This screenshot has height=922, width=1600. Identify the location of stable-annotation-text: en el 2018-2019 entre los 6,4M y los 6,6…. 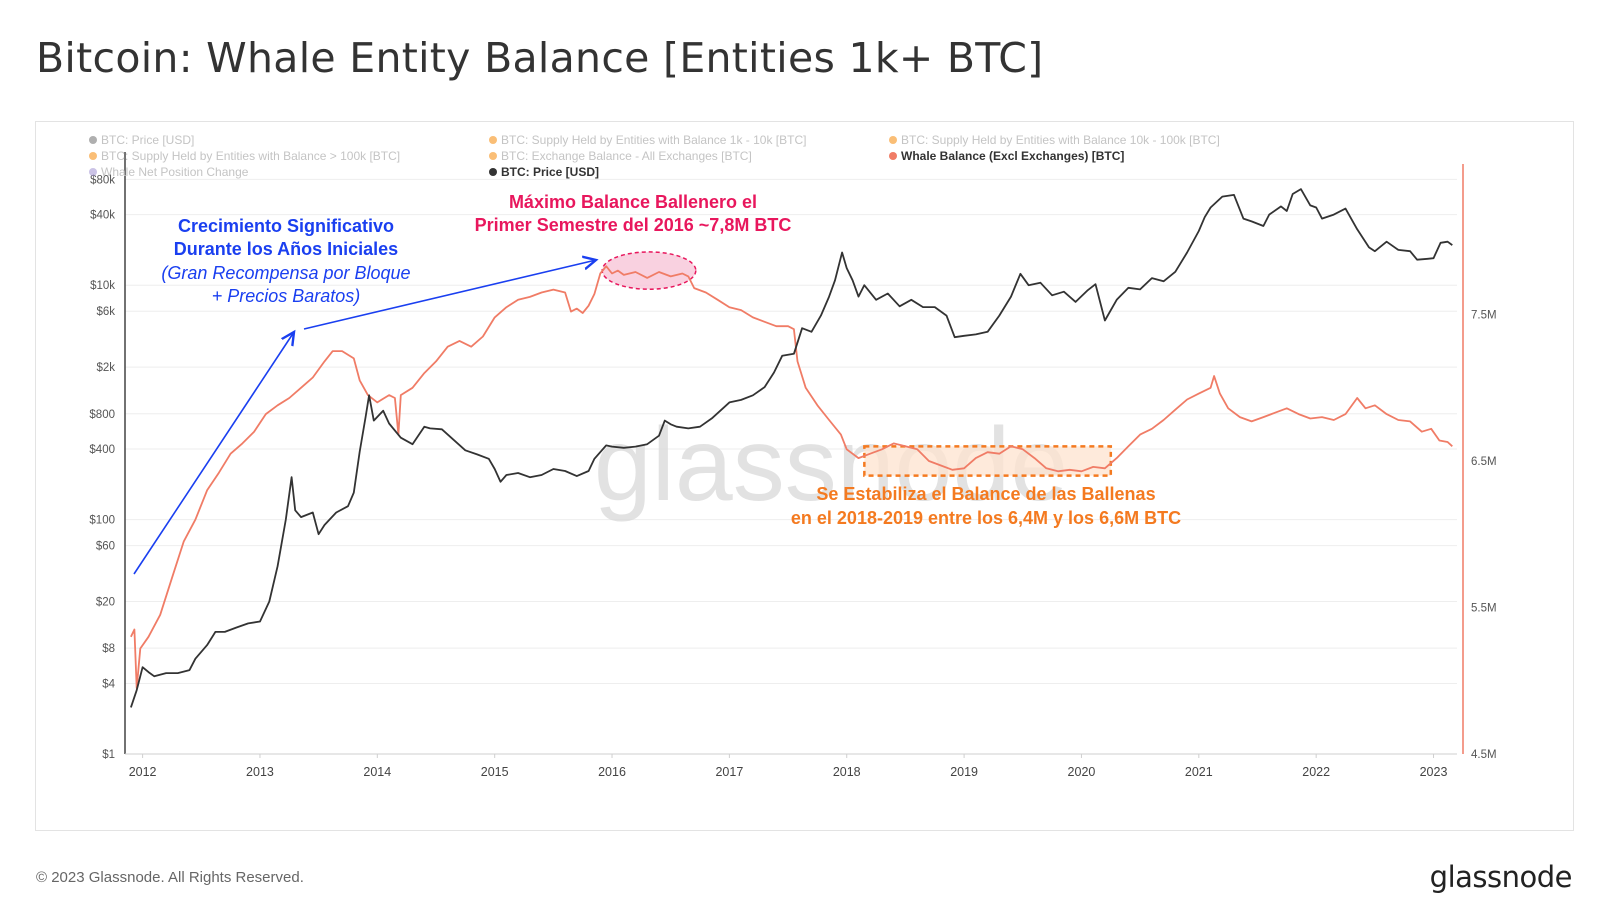
(986, 518).